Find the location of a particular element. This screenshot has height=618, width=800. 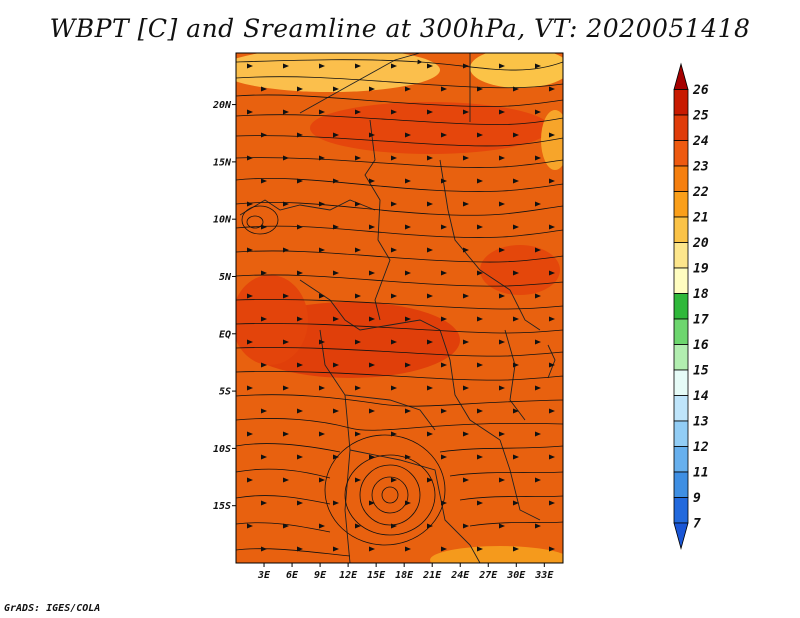

colorbar-label: 11 is located at coordinates (701, 473).